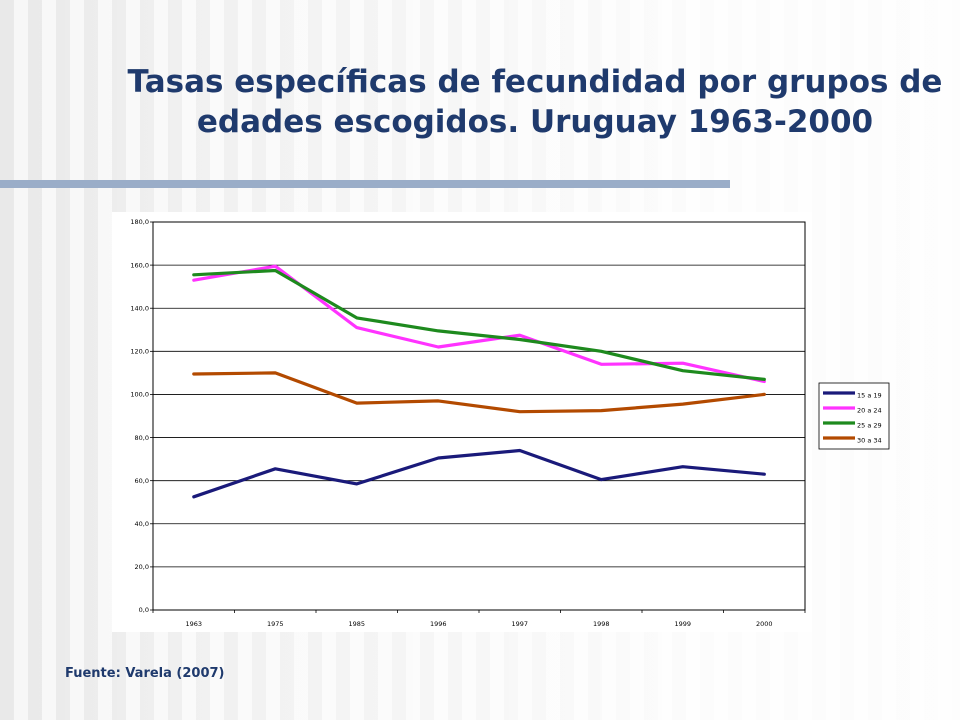 This screenshot has height=720, width=960. I want to click on x-tick-label: 1999, so click(682, 624).